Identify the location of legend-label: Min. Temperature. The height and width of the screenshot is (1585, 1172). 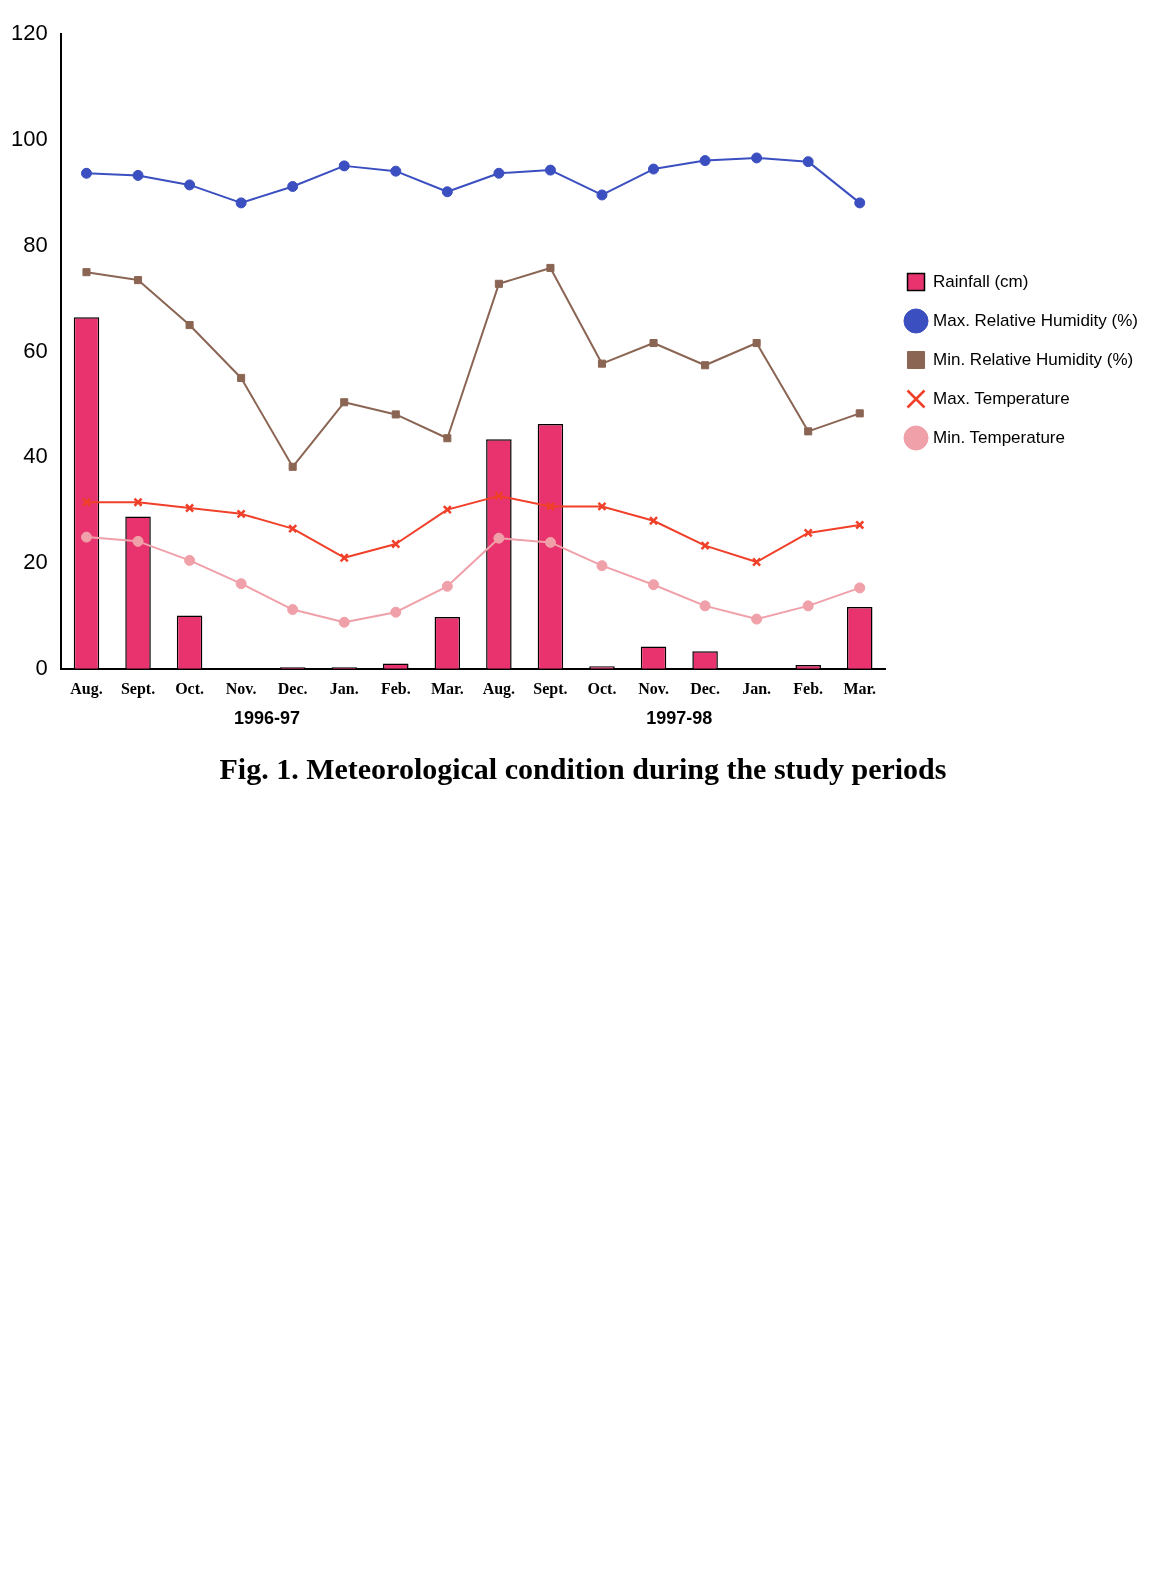
(999, 437).